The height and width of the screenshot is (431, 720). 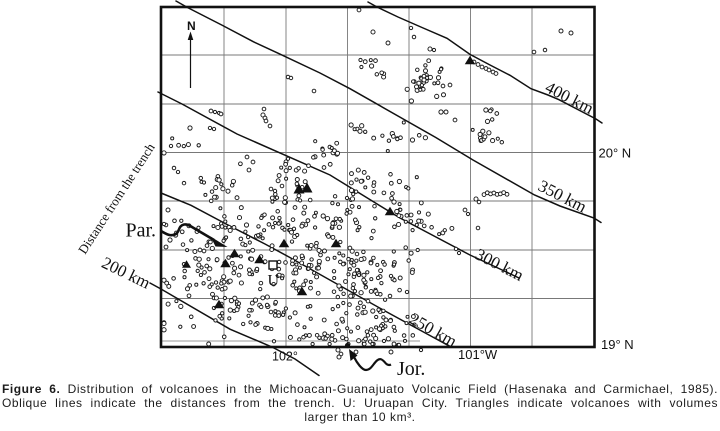 What do you see at coordinates (617, 344) in the screenshot?
I see `svg-text: 19° N` at bounding box center [617, 344].